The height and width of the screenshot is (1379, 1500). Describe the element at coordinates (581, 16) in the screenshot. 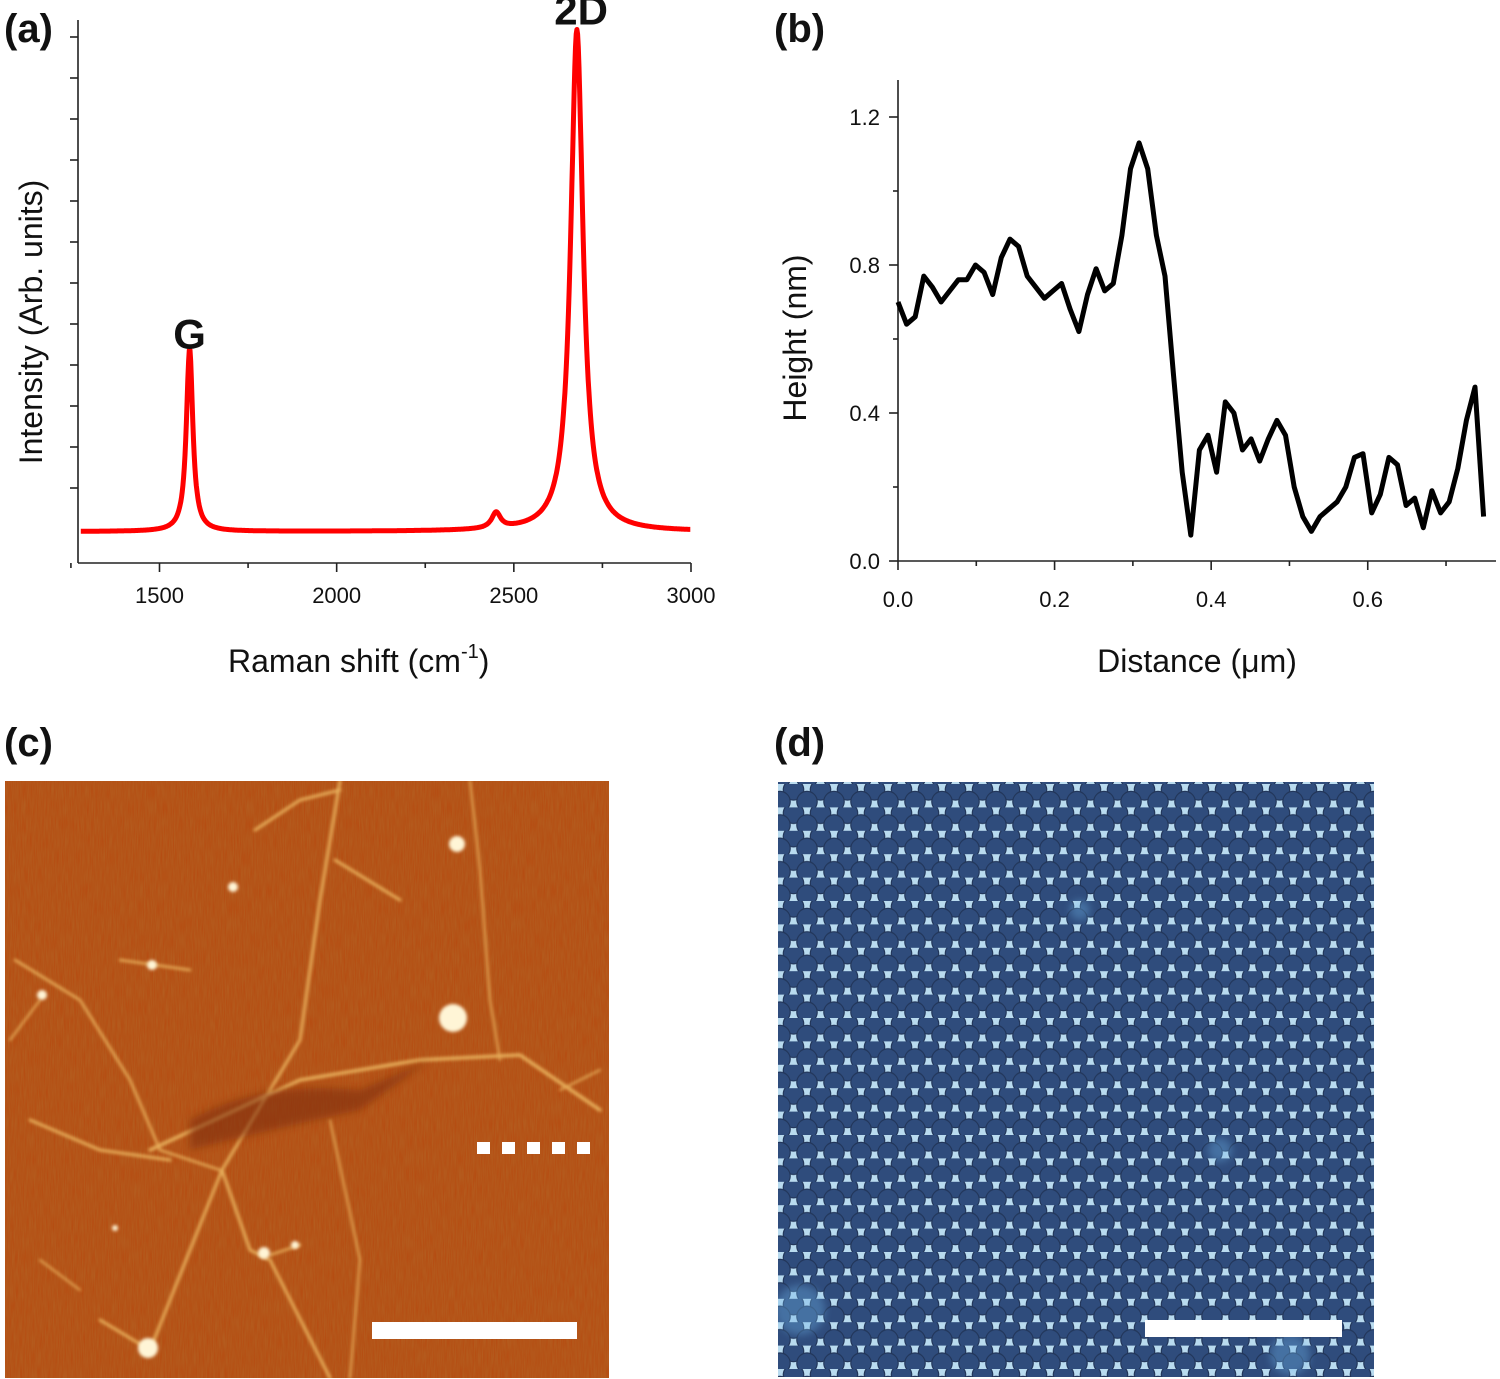

I see `raman-peak-label: 2D` at that location.